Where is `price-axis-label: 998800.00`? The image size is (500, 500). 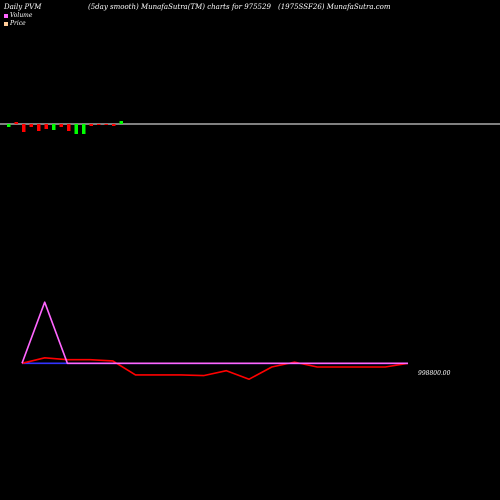 price-axis-label: 998800.00 is located at coordinates (434, 373).